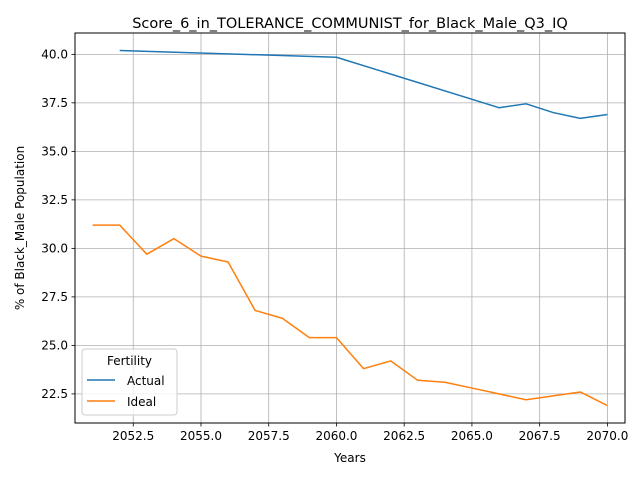 This screenshot has width=640, height=480. I want to click on series-line-actual, so click(363, 84).